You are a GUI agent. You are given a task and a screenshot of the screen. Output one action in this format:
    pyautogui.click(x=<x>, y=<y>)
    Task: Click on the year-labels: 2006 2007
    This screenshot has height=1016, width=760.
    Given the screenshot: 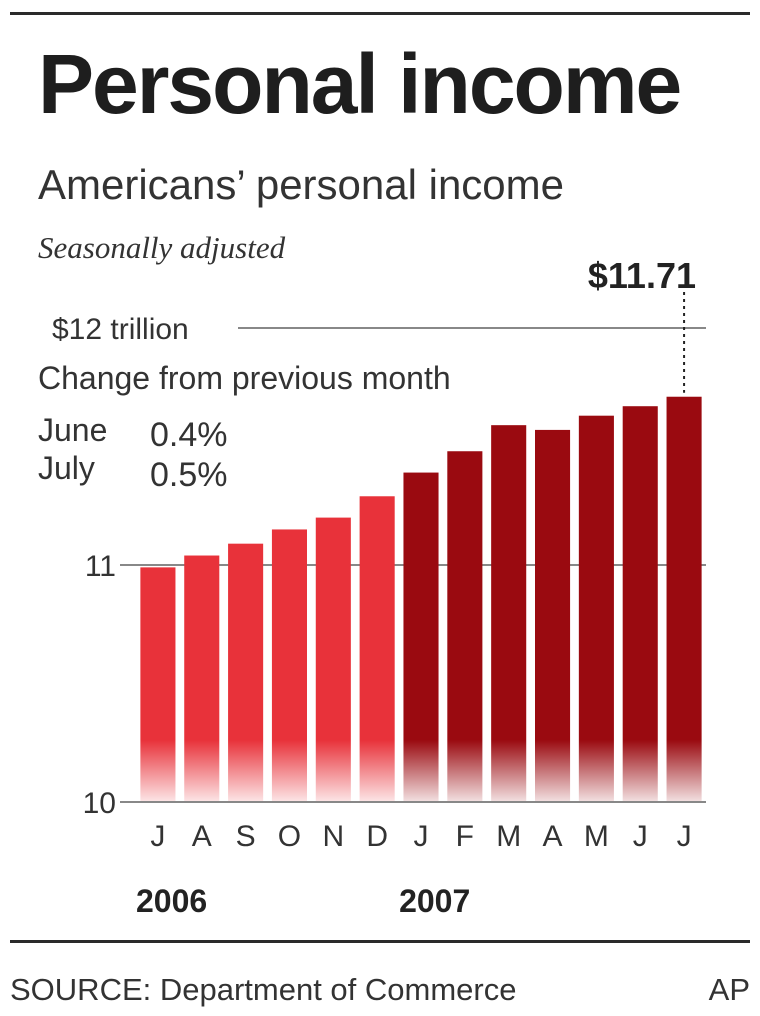 What is the action you would take?
    pyautogui.click(x=303, y=901)
    